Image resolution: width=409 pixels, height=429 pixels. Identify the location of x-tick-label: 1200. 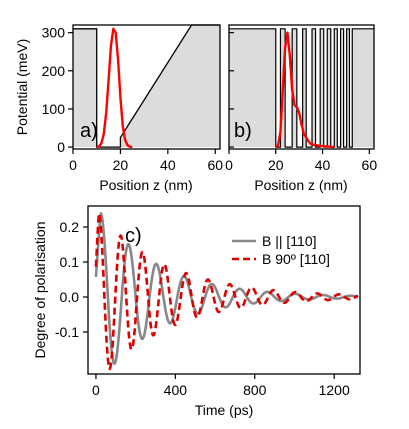
(334, 390).